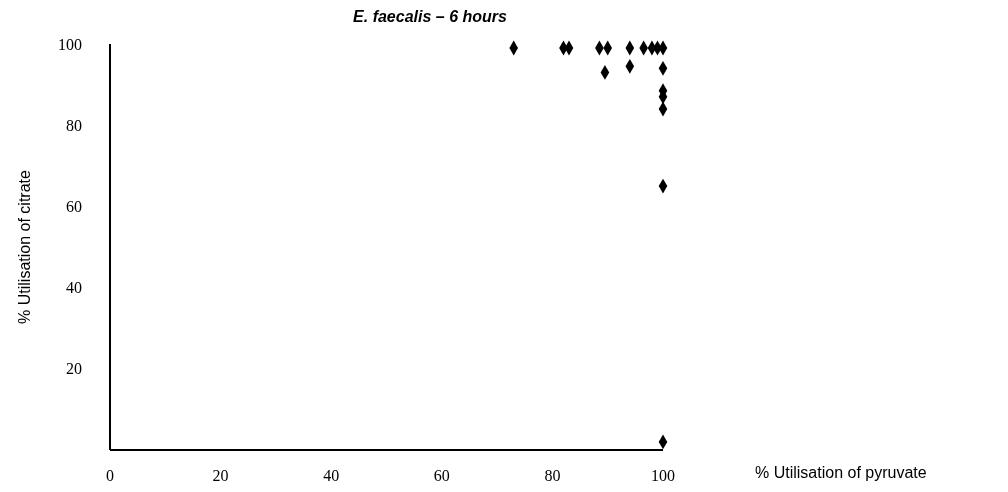 The width and height of the screenshot is (1008, 492). I want to click on x-tick-label: 20, so click(220, 476).